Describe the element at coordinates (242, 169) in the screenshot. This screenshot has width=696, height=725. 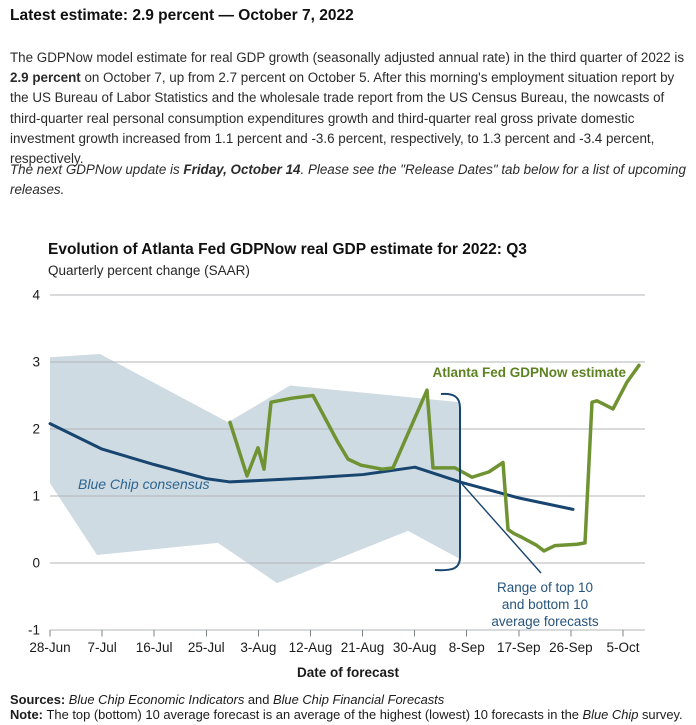
I see `text-segment: Friday, October 14` at that location.